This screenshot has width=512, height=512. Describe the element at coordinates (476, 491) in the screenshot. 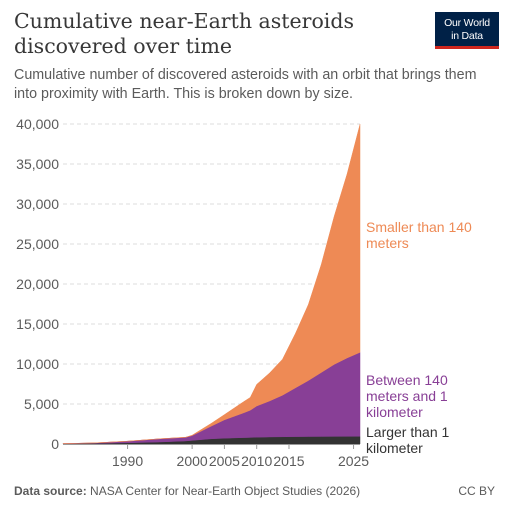

I see `license-link: CC BY` at that location.